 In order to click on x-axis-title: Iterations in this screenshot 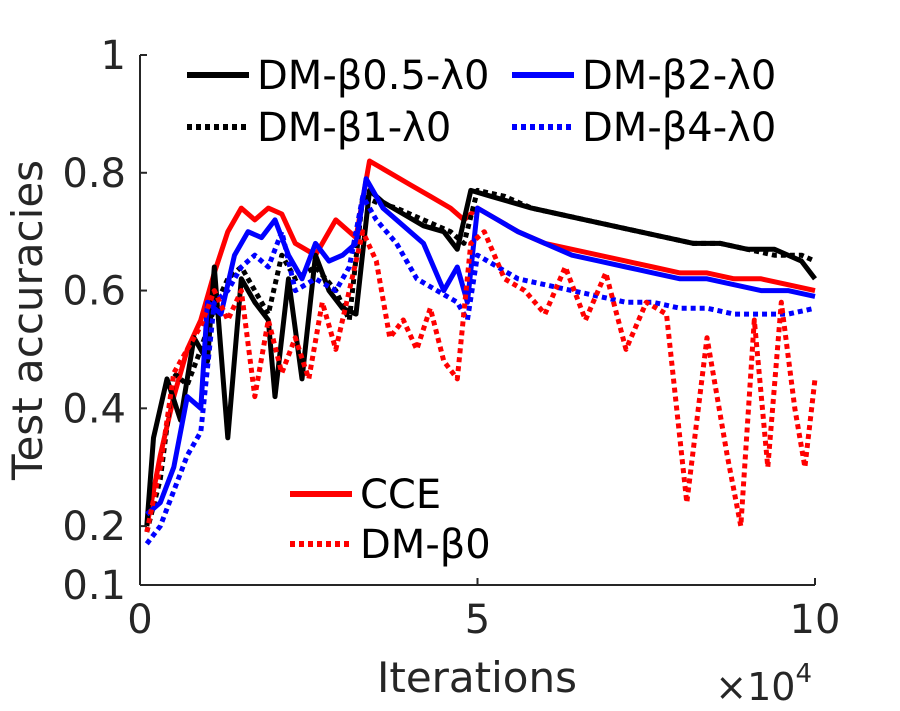, I will do `click(477, 677)`.